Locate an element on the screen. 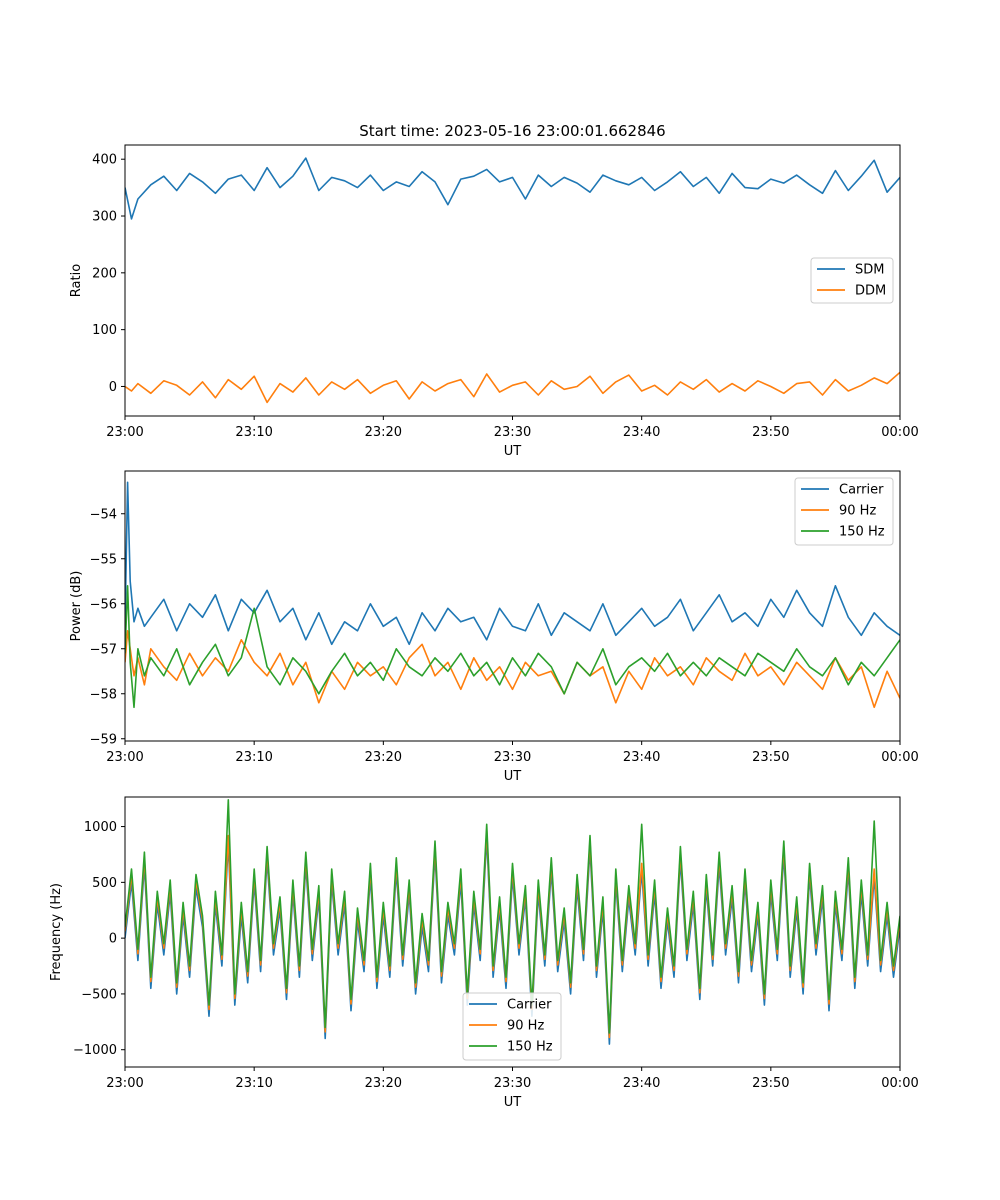 The height and width of the screenshot is (1200, 1000). y-tick-label: 100 is located at coordinates (104, 330).